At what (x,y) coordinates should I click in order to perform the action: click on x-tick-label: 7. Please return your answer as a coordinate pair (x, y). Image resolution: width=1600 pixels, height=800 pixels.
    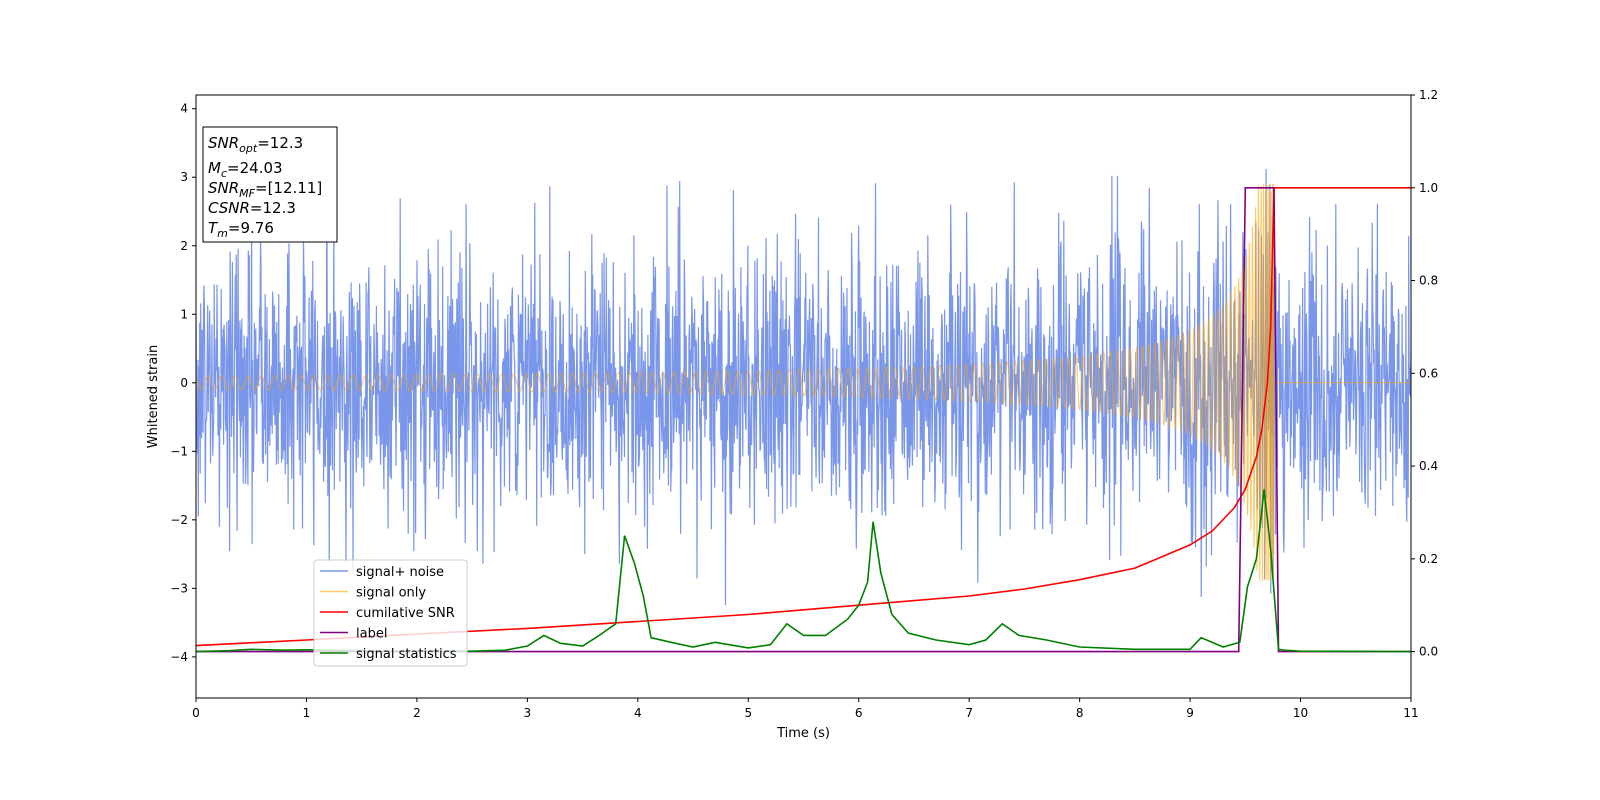
    Looking at the image, I should click on (969, 713).